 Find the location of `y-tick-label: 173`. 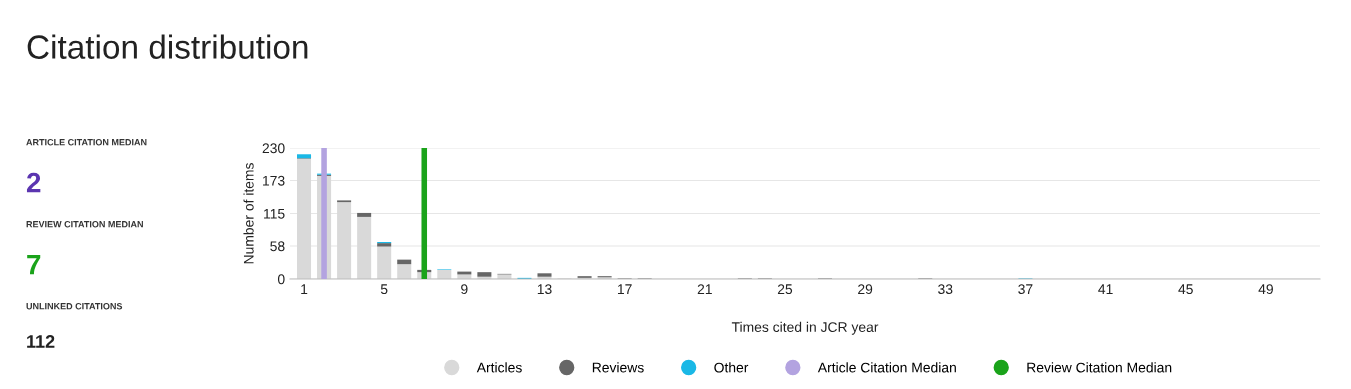

y-tick-label: 173 is located at coordinates (274, 180).